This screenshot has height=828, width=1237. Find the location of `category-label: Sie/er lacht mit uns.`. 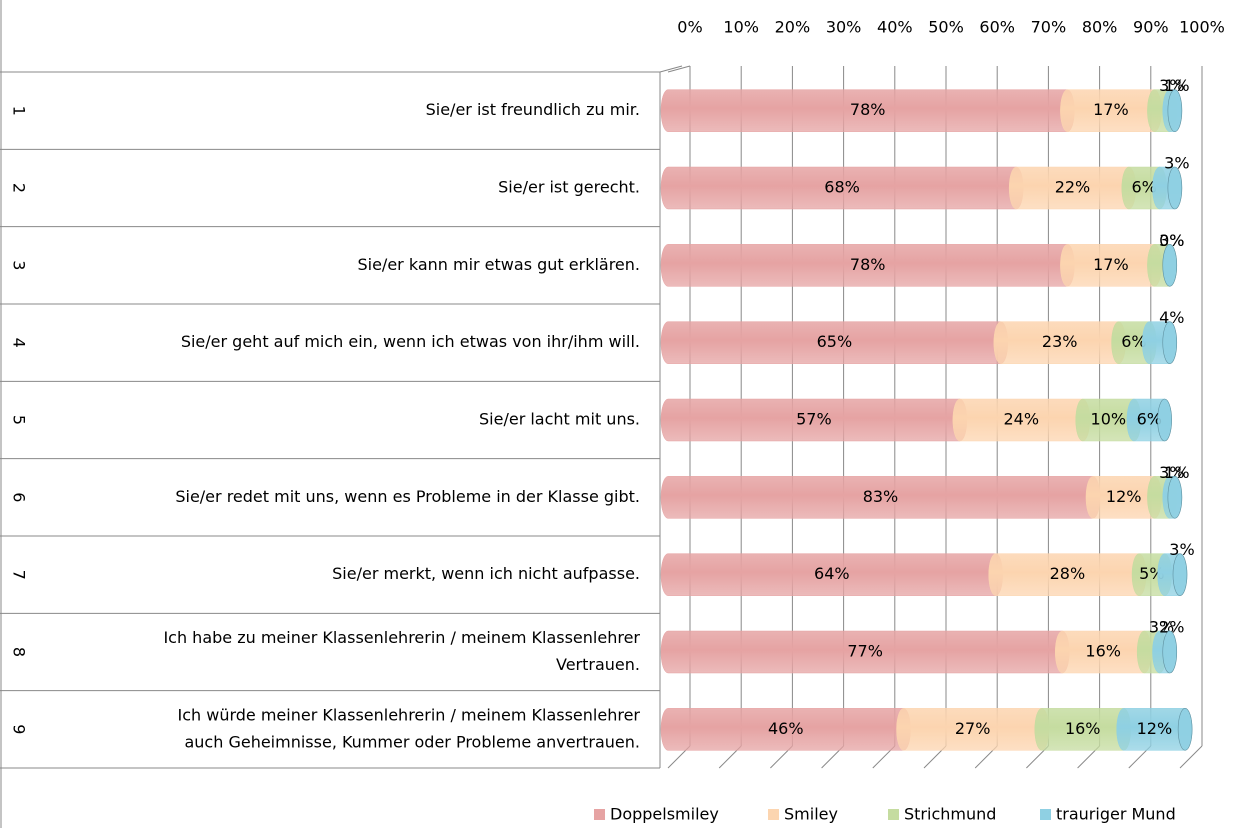

category-label: Sie/er lacht mit uns. is located at coordinates (559, 419).